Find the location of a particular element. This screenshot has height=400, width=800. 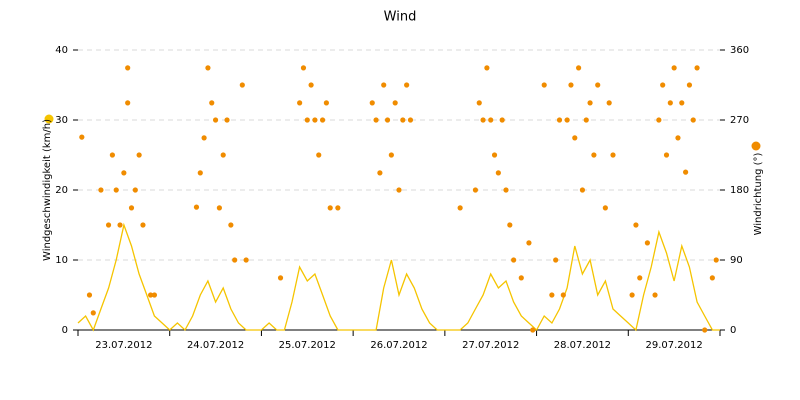

x-tick-label: 26.07.2012 is located at coordinates (398, 345).